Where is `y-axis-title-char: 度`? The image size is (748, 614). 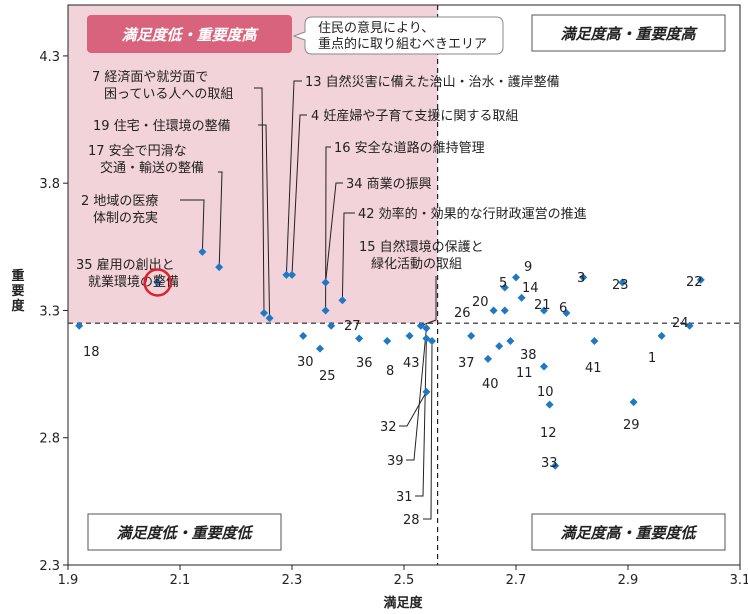
y-axis-title-char: 度 is located at coordinates (18, 306).